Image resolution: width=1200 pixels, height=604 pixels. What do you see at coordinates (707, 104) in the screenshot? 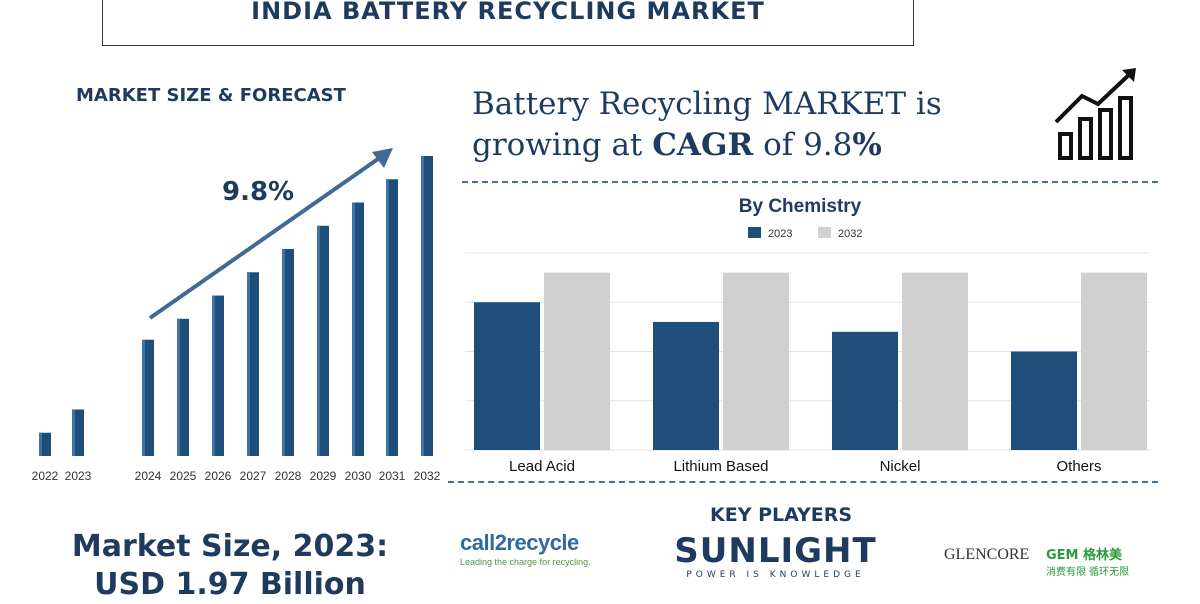
I see `headline-line1: Battery Recycling MARKET is` at bounding box center [707, 104].